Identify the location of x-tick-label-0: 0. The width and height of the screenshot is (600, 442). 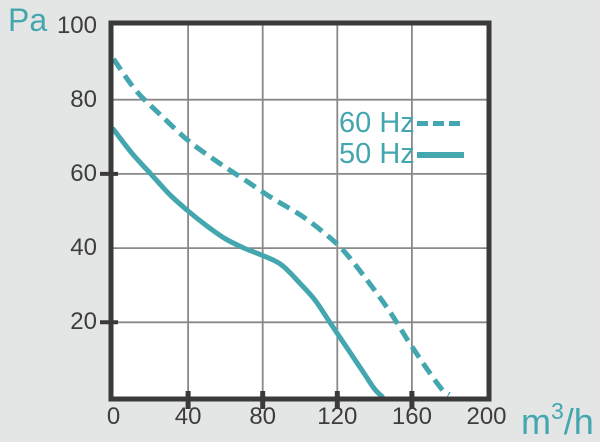
(113, 416).